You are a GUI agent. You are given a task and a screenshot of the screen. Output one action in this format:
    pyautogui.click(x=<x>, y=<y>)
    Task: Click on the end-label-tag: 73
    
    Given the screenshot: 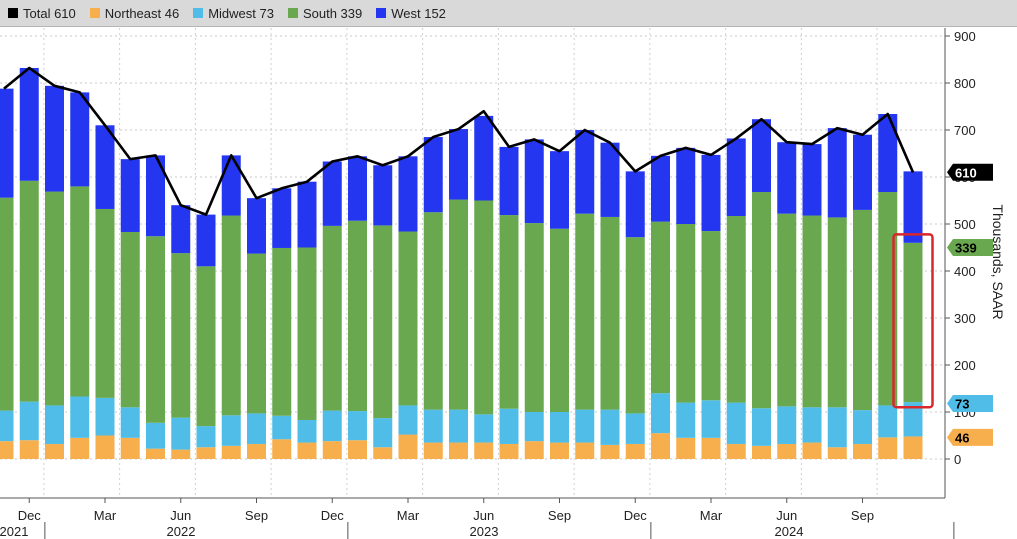 What is the action you would take?
    pyautogui.click(x=970, y=404)
    